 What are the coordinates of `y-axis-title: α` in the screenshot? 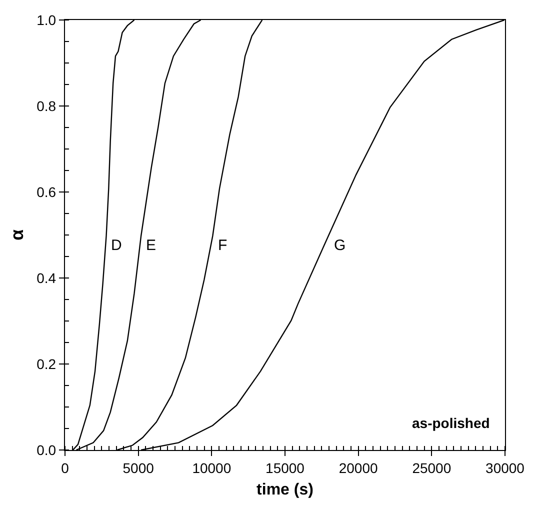 It's located at (16, 235).